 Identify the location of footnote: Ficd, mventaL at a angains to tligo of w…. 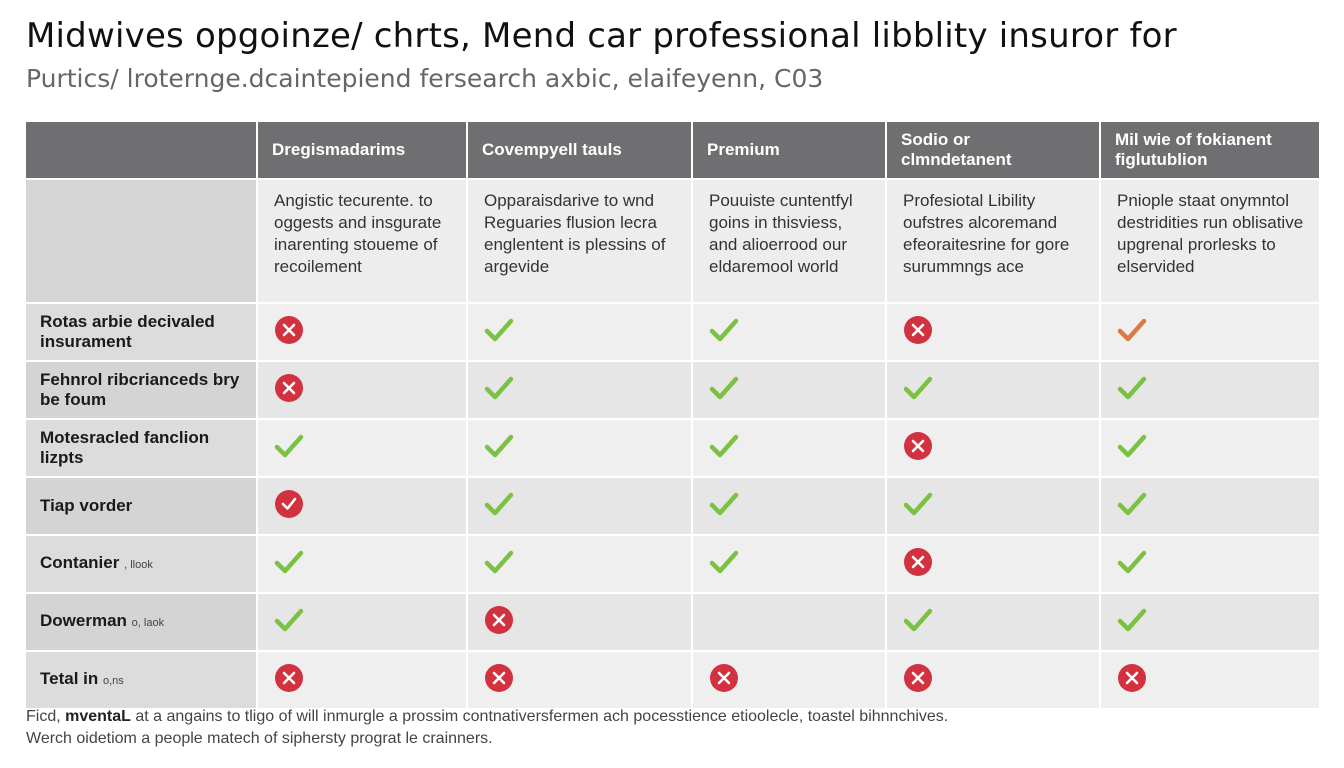
(487, 728).